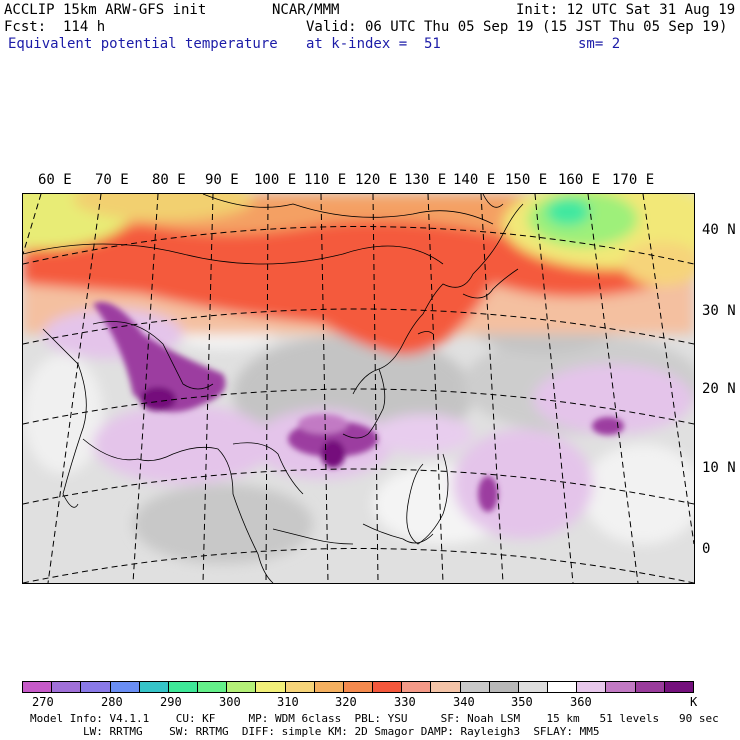 Image resolution: width=740 pixels, height=740 pixels. Describe the element at coordinates (143, 44) in the screenshot. I see `field-name: Equivalent potential temperature` at that location.